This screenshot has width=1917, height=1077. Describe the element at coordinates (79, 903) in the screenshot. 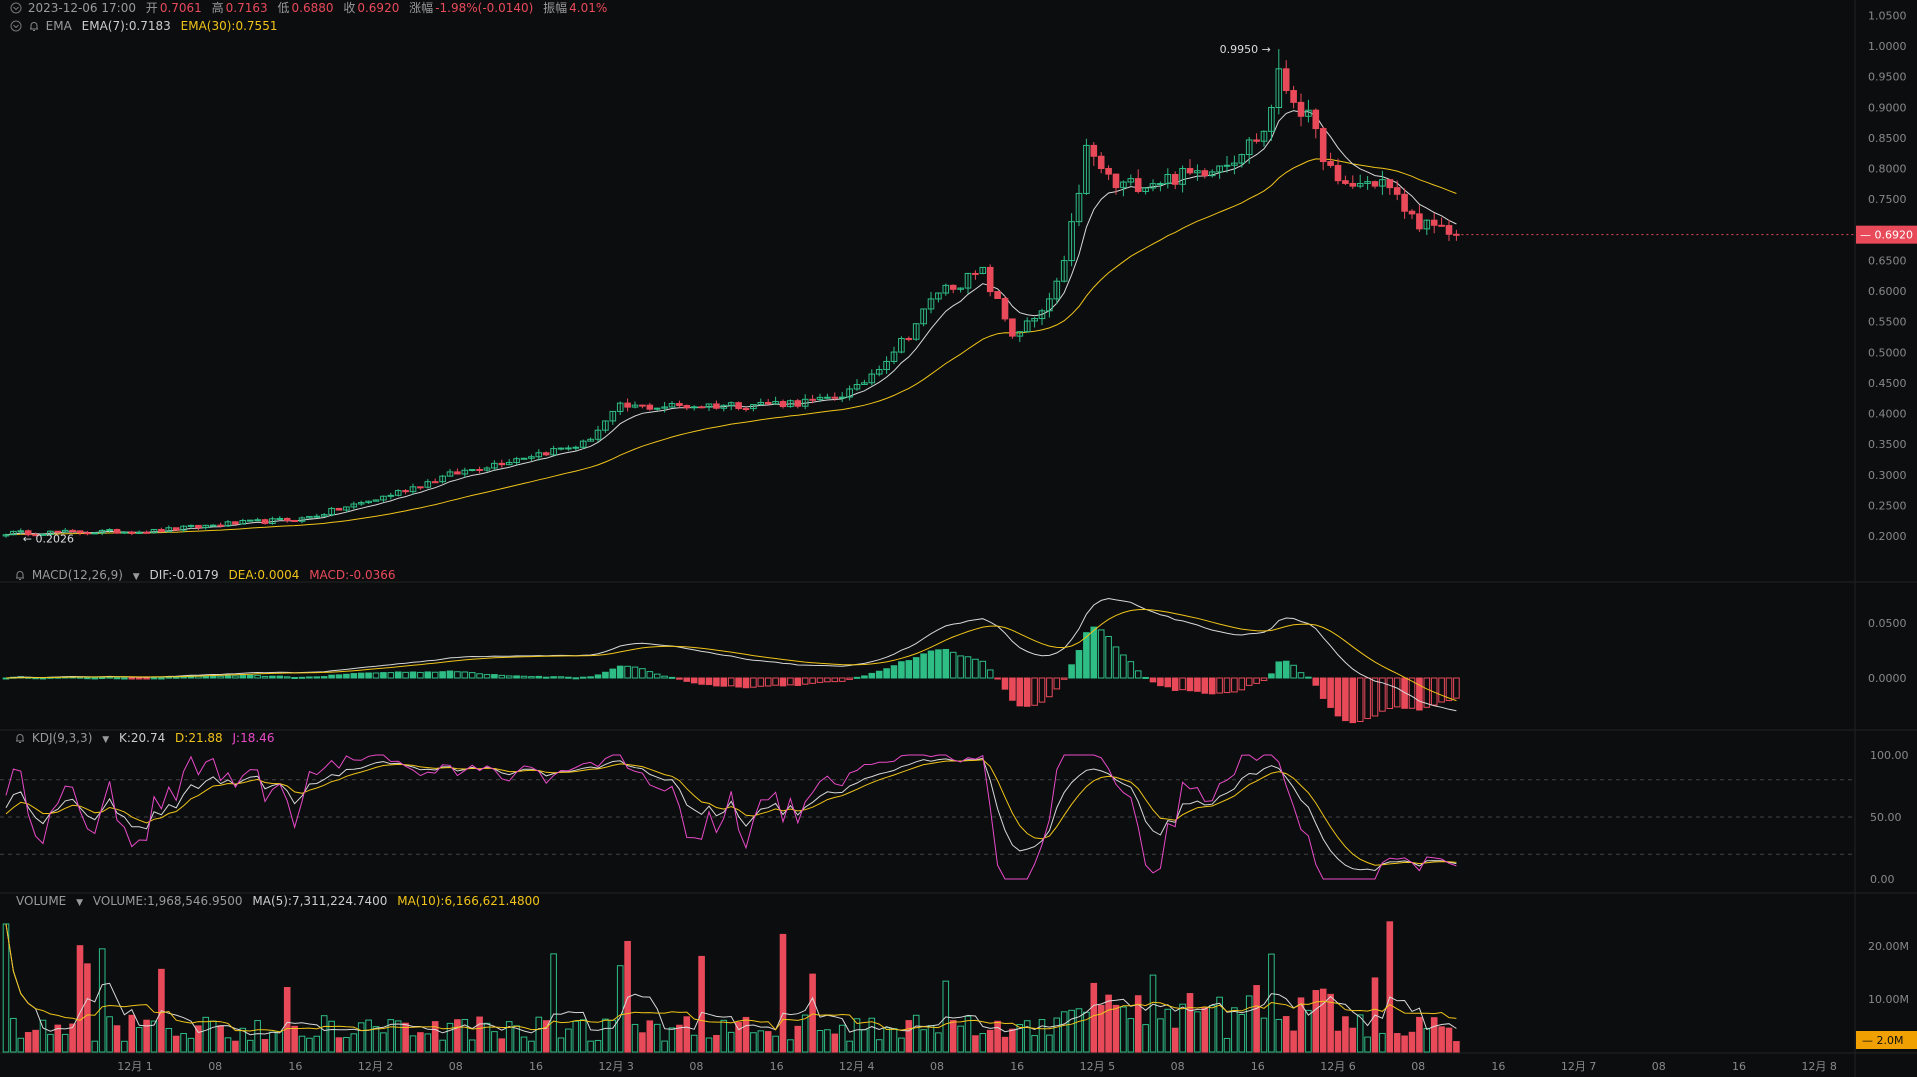

I see `chevron-down-icon: ▼` at that location.